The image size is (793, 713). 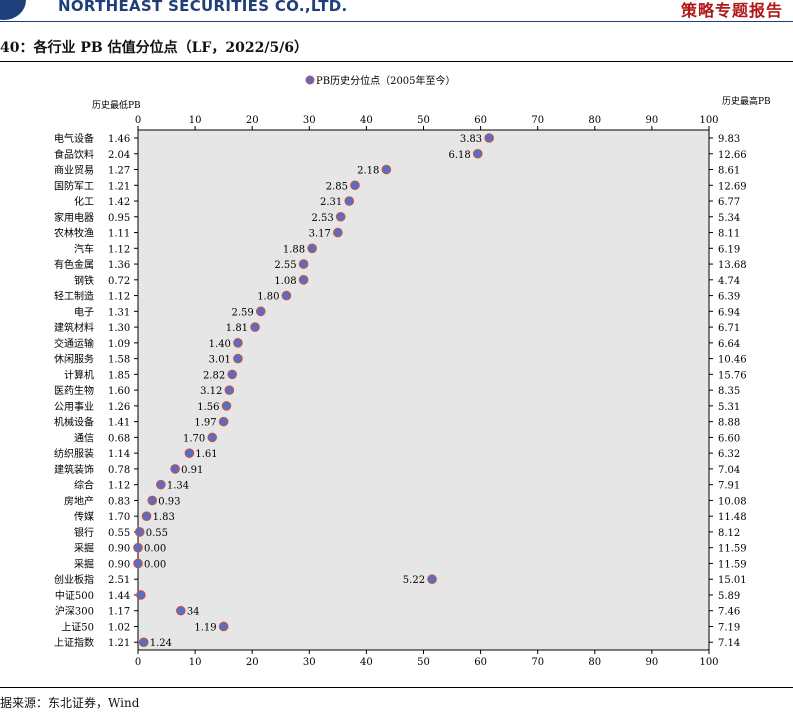 I want to click on min-pb-label: 1.41, so click(x=119, y=423).